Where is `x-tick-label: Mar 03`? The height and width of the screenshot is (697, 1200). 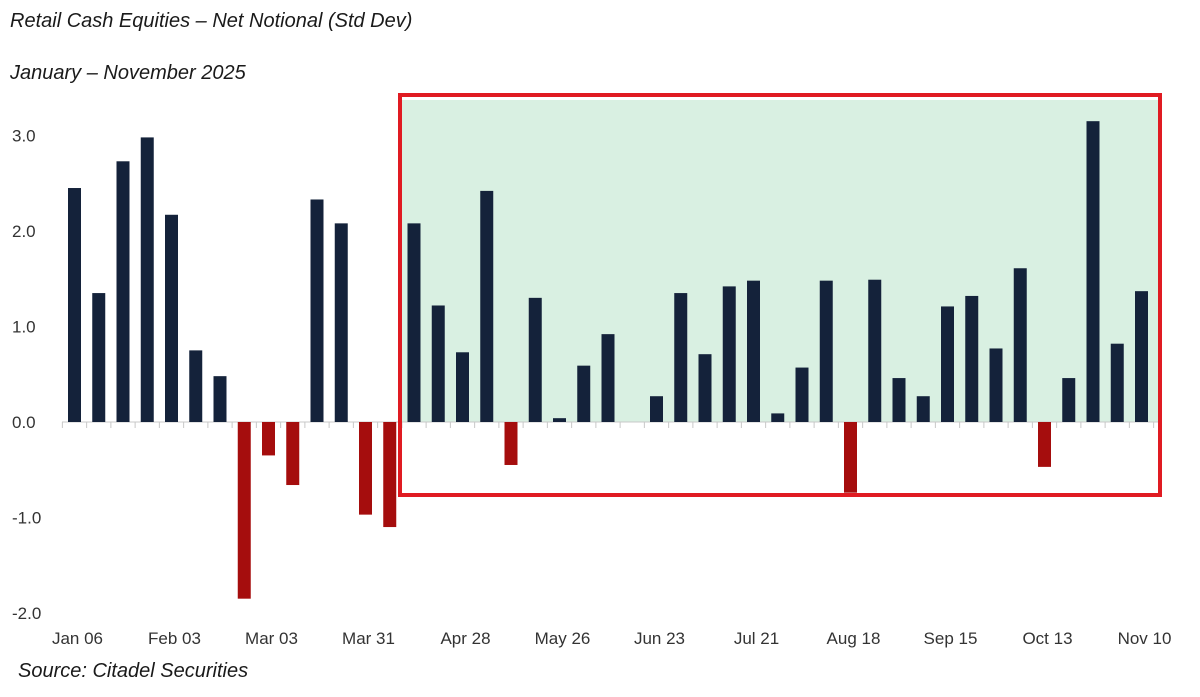 x-tick-label: Mar 03 is located at coordinates (271, 638).